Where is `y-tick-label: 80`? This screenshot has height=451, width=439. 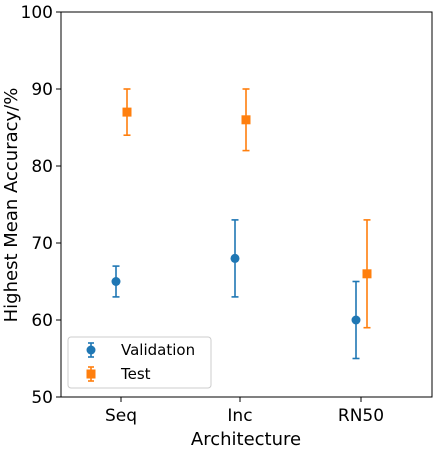
y-tick-label: 80 is located at coordinates (42, 167).